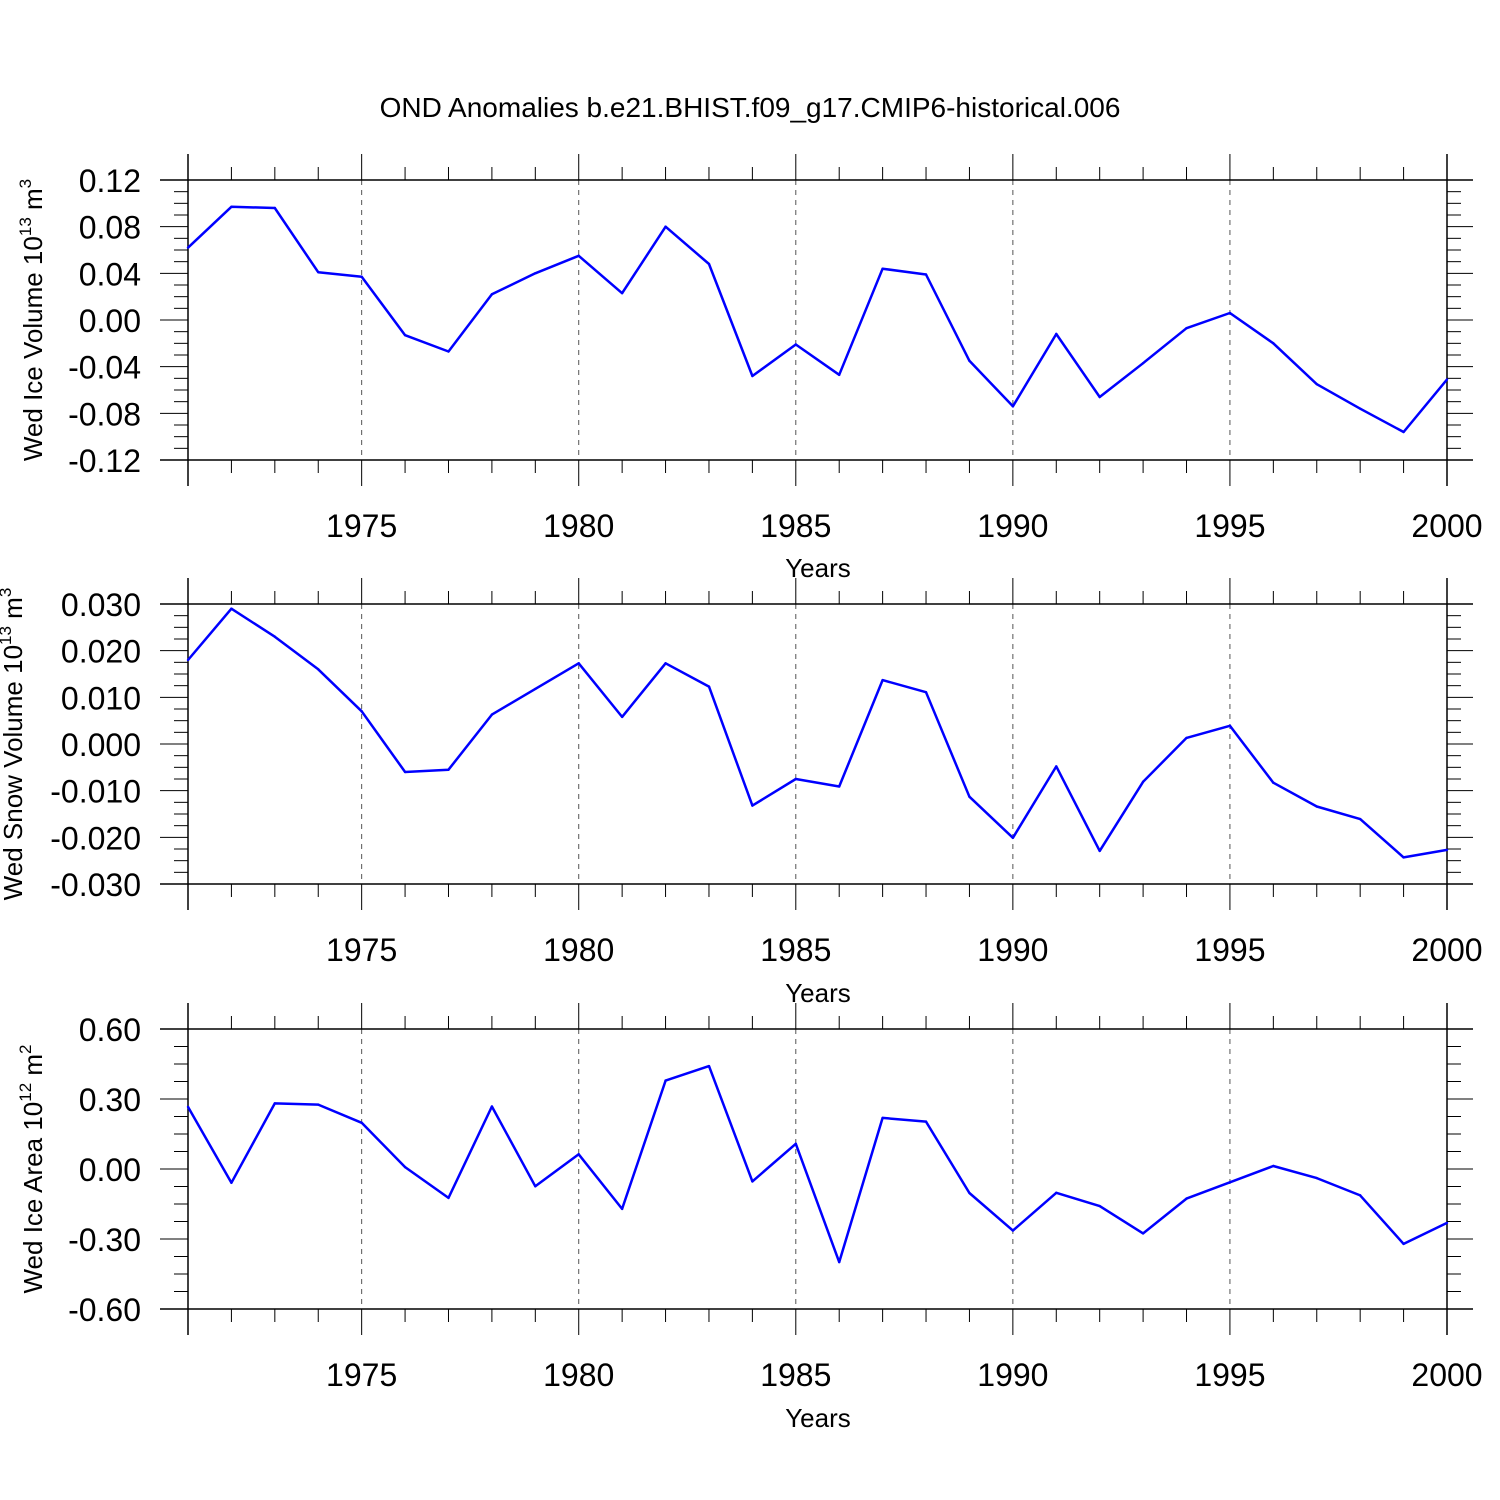  I want to click on ice-volume-xtick-label: 1995, so click(1229, 526).